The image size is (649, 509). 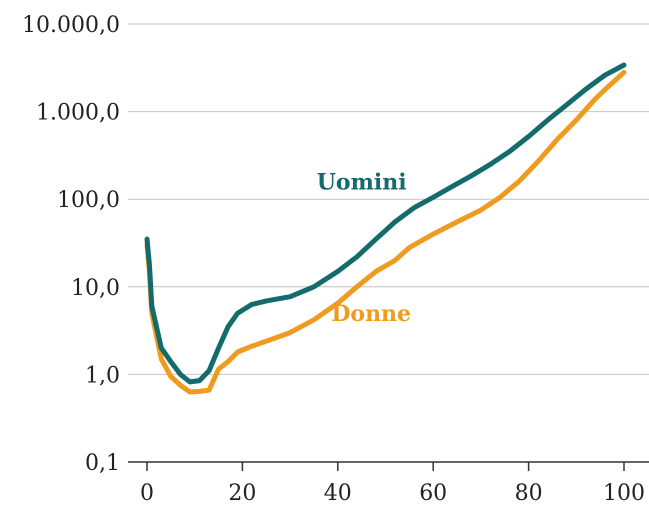 I want to click on y-axis-tick-labels: 10.000,0 1.000,0 100,0 10,0 1,0 0,1, so click(x=71, y=244).